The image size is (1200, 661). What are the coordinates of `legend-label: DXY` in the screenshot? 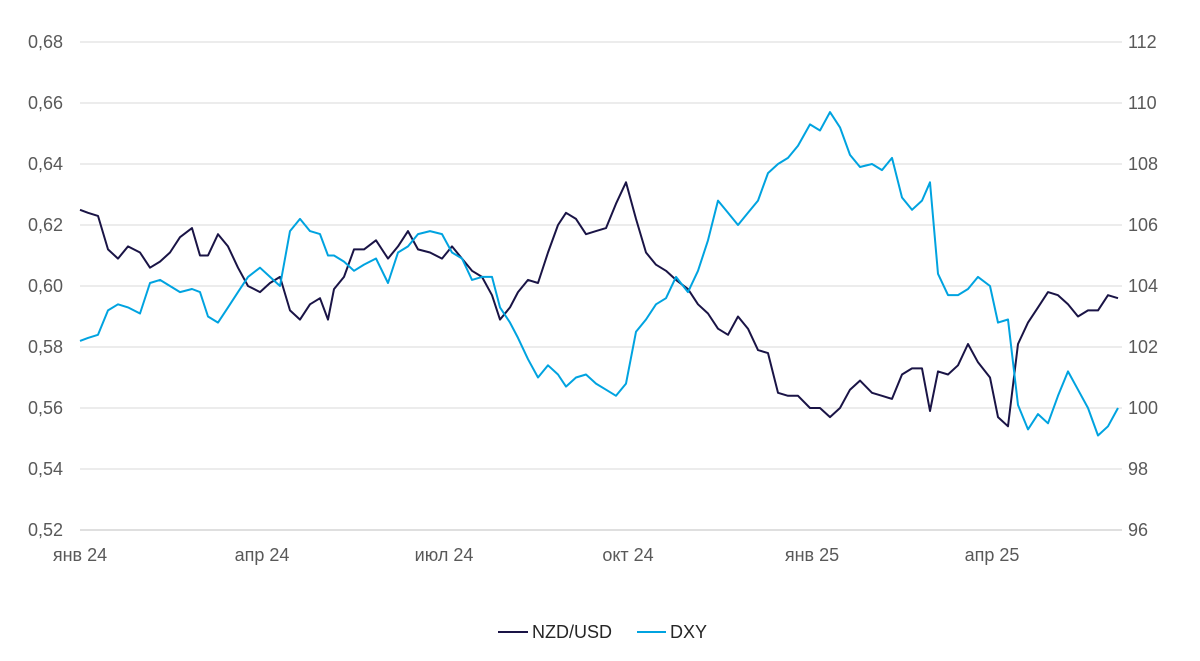 It's located at (688, 632).